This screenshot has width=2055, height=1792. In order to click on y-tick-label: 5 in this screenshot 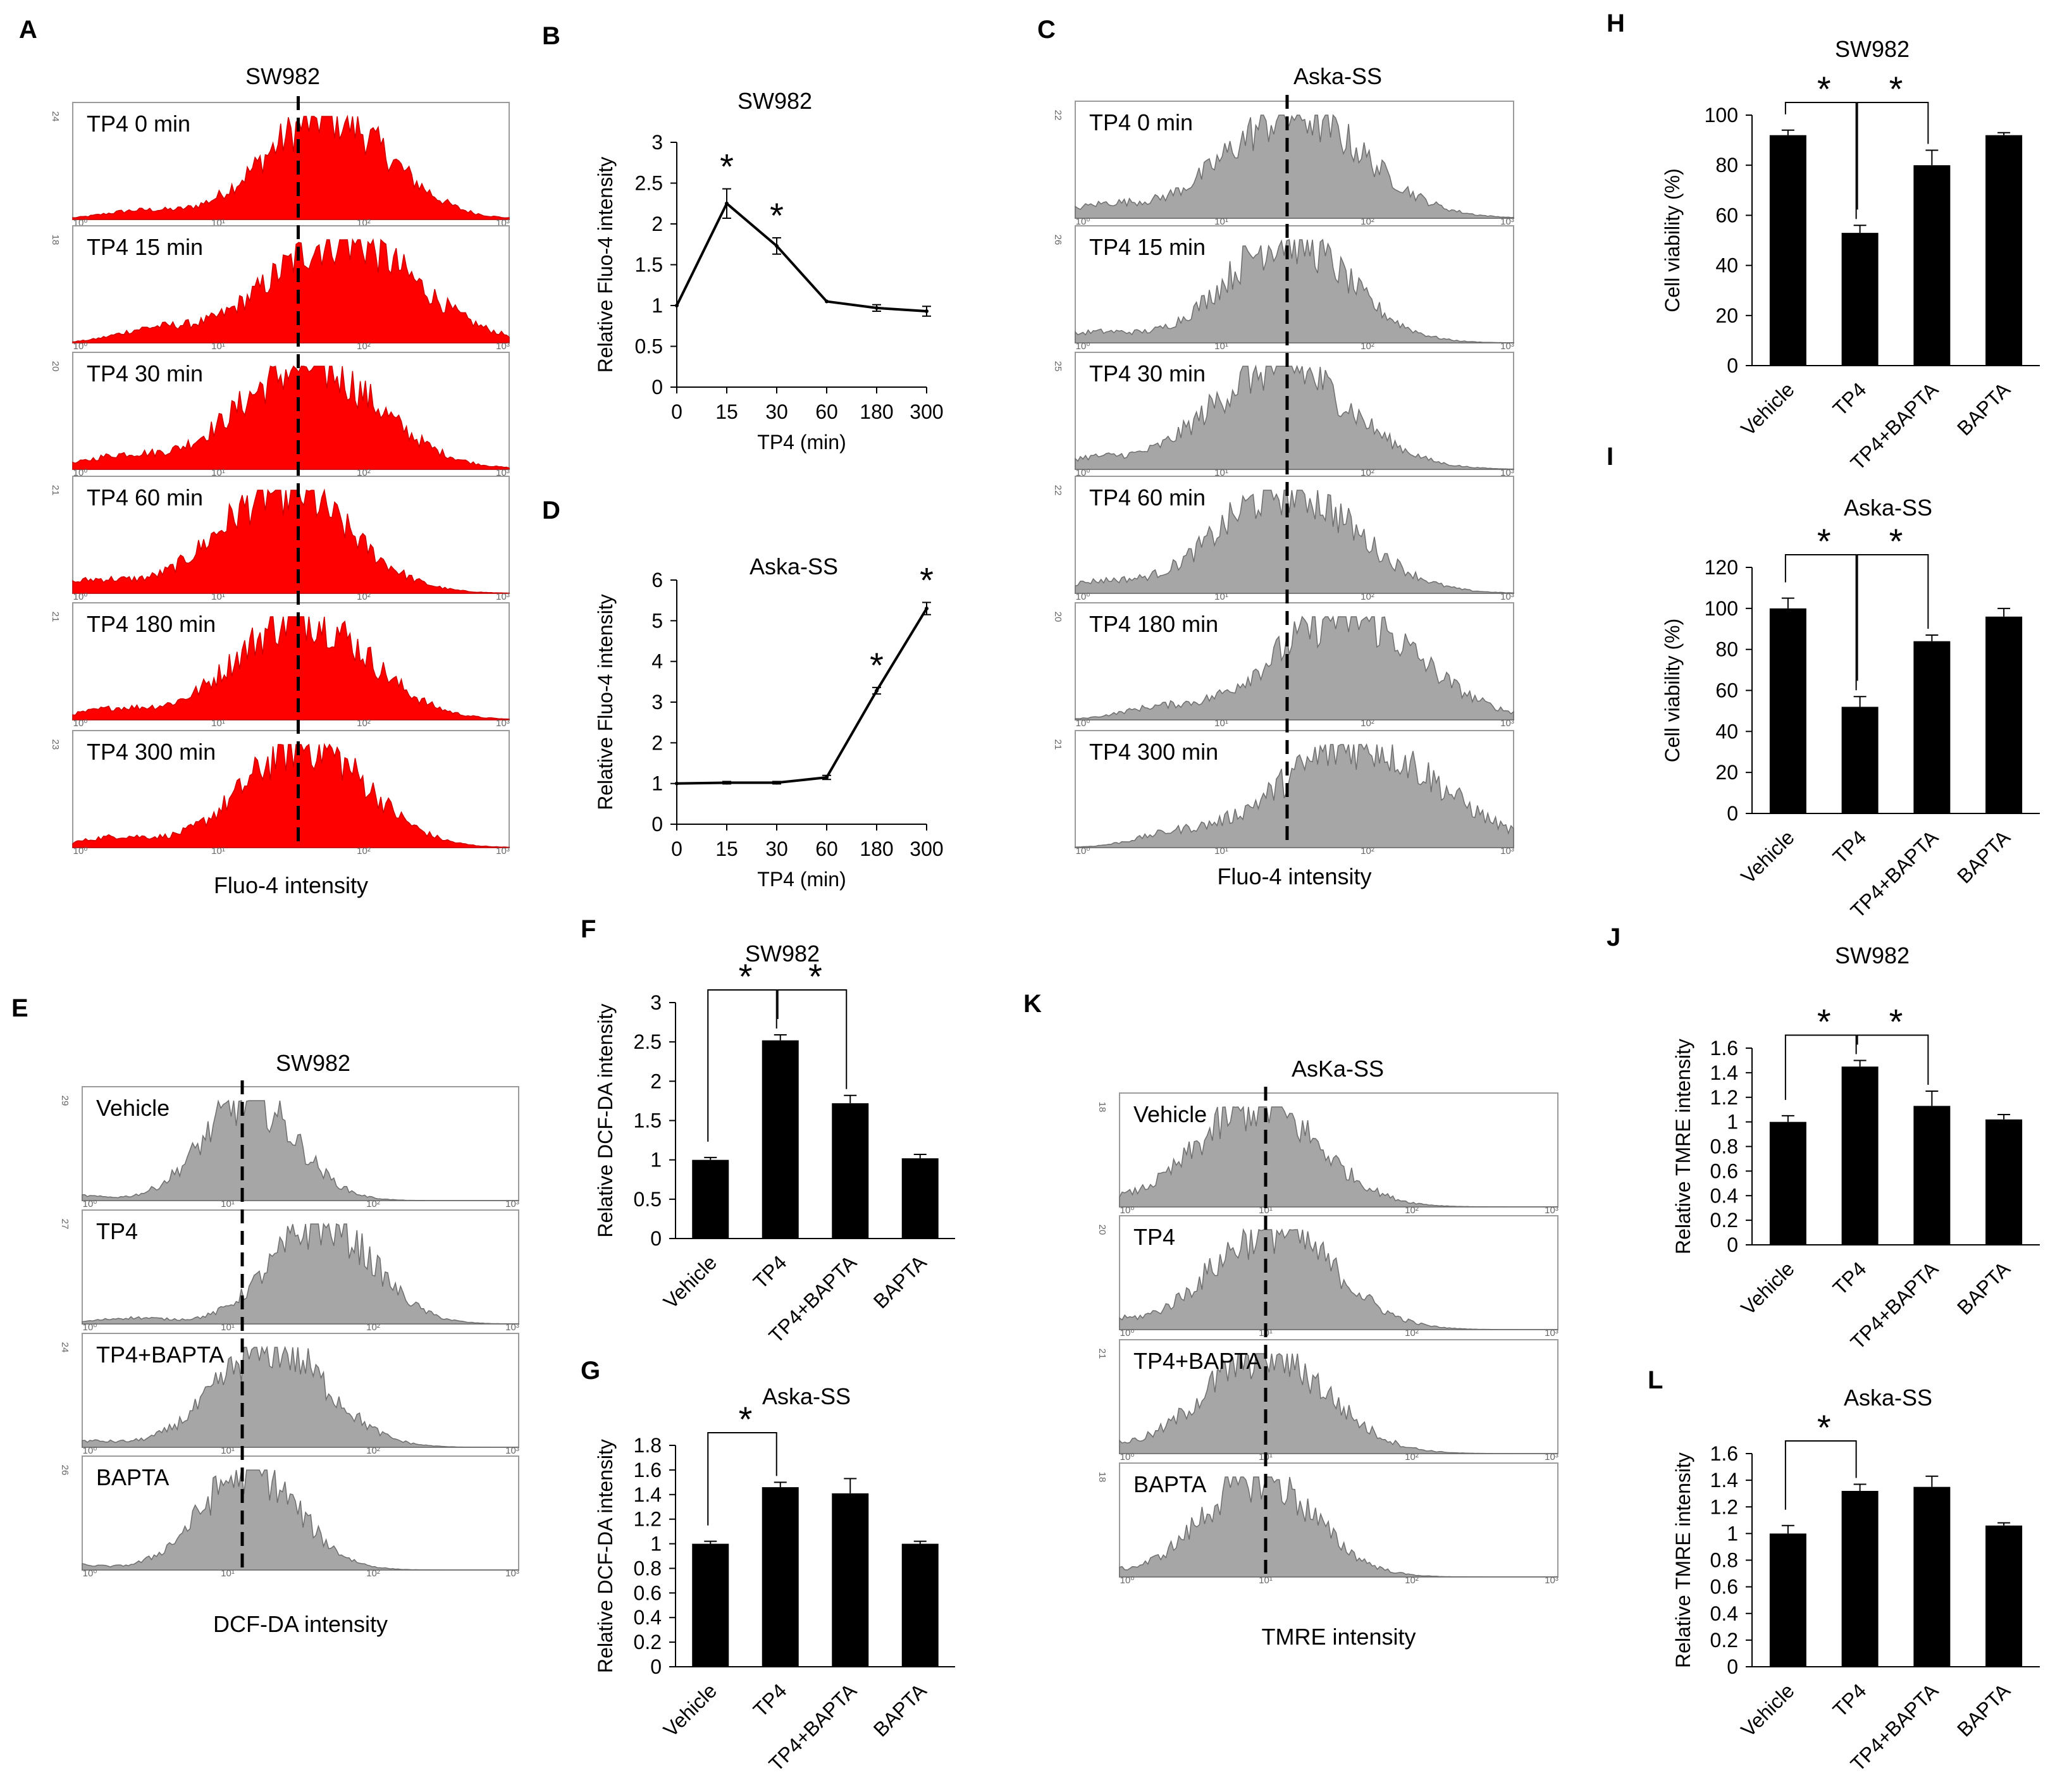, I will do `click(657, 620)`.